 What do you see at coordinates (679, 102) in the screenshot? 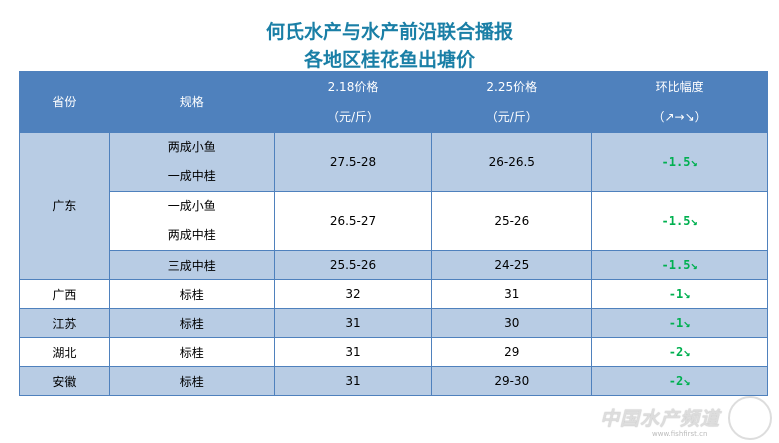
I see `header-change: 环比幅度 （↗→↘）` at bounding box center [679, 102].